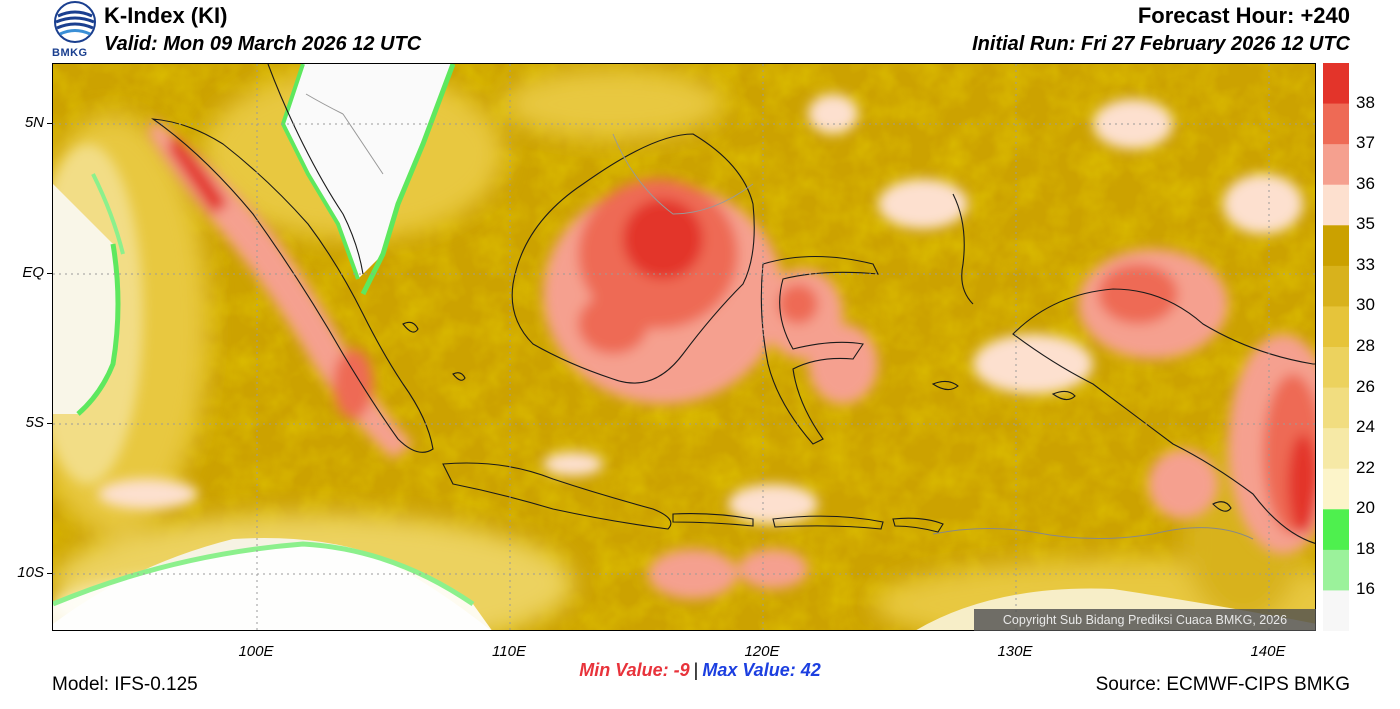  I want to click on lon-label-100e: 100E, so click(256, 651).